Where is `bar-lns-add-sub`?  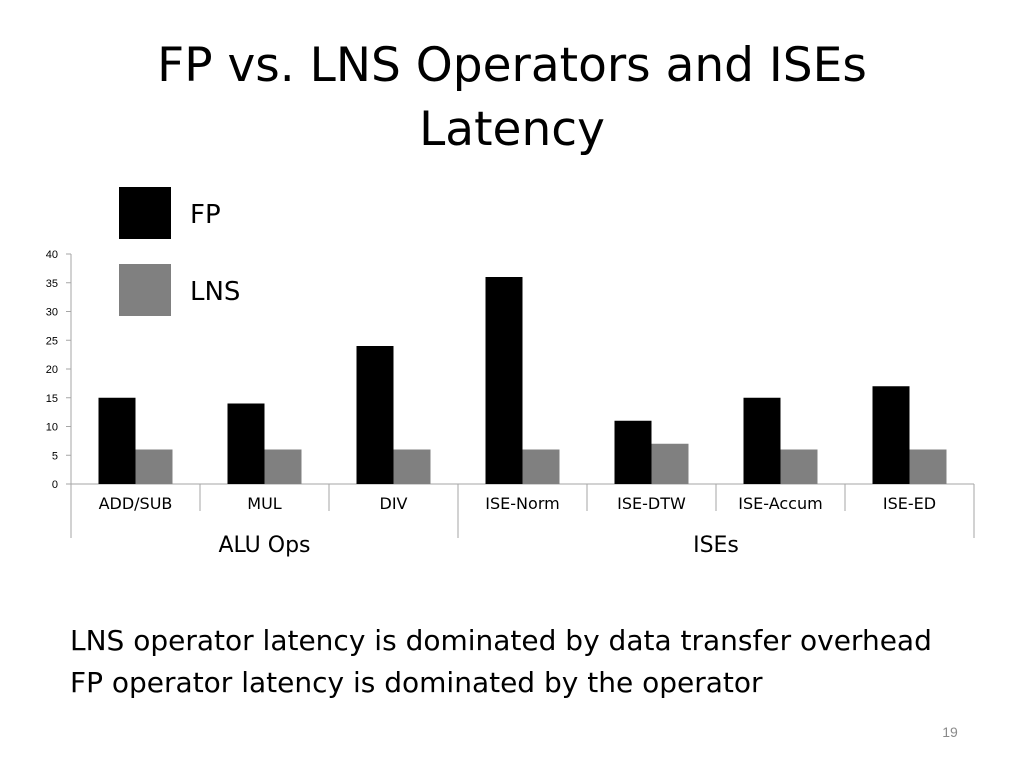 bar-lns-add-sub is located at coordinates (154, 466).